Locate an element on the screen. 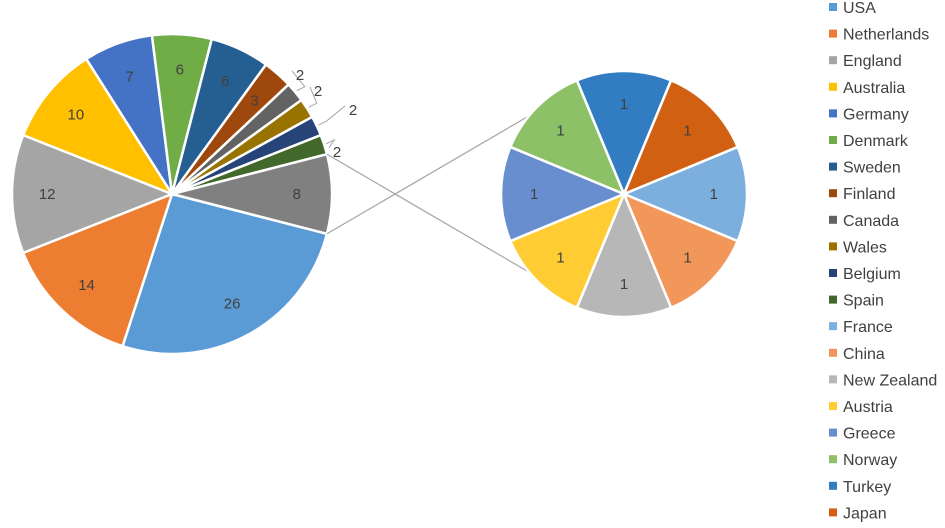 The height and width of the screenshot is (528, 945). secondary-pie is located at coordinates (624, 194).